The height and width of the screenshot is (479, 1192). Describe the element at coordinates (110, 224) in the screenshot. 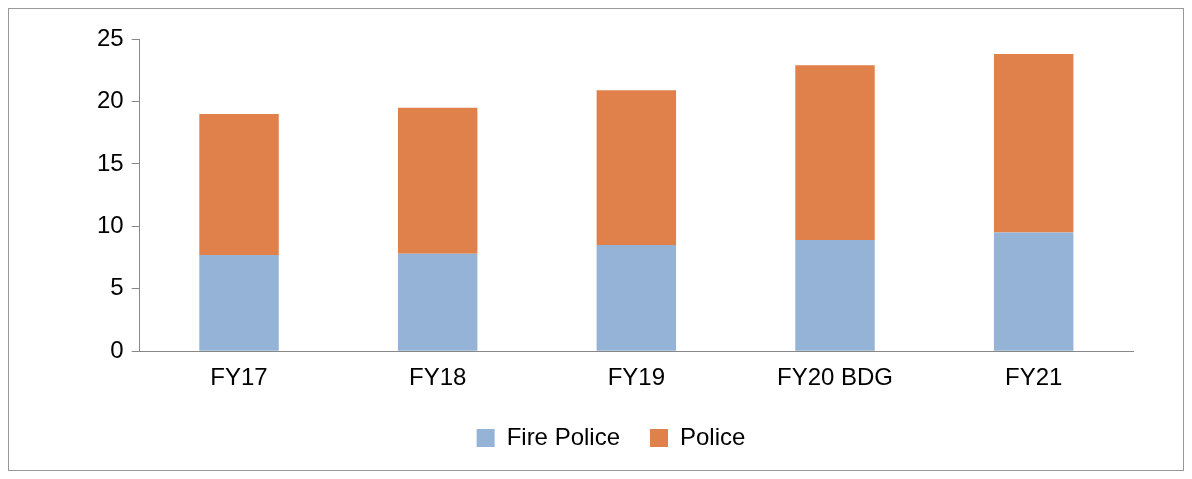

I see `y-tick-label: 10` at that location.